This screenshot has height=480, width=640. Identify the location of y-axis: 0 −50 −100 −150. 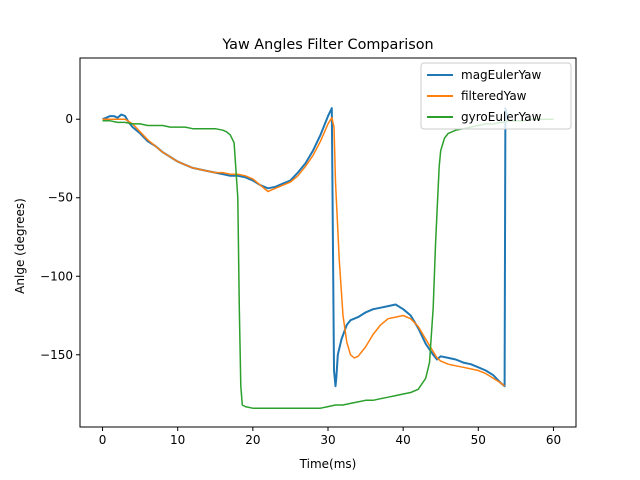
(60, 237).